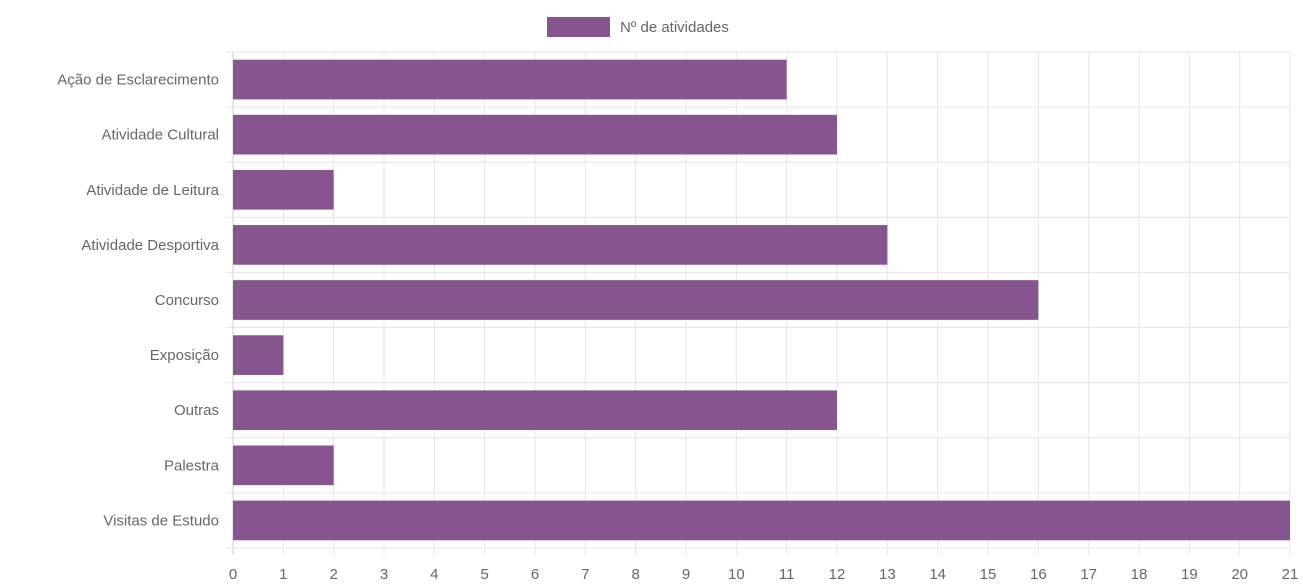 Image resolution: width=1303 pixels, height=585 pixels. I want to click on x-tick-label: 0, so click(233, 574).